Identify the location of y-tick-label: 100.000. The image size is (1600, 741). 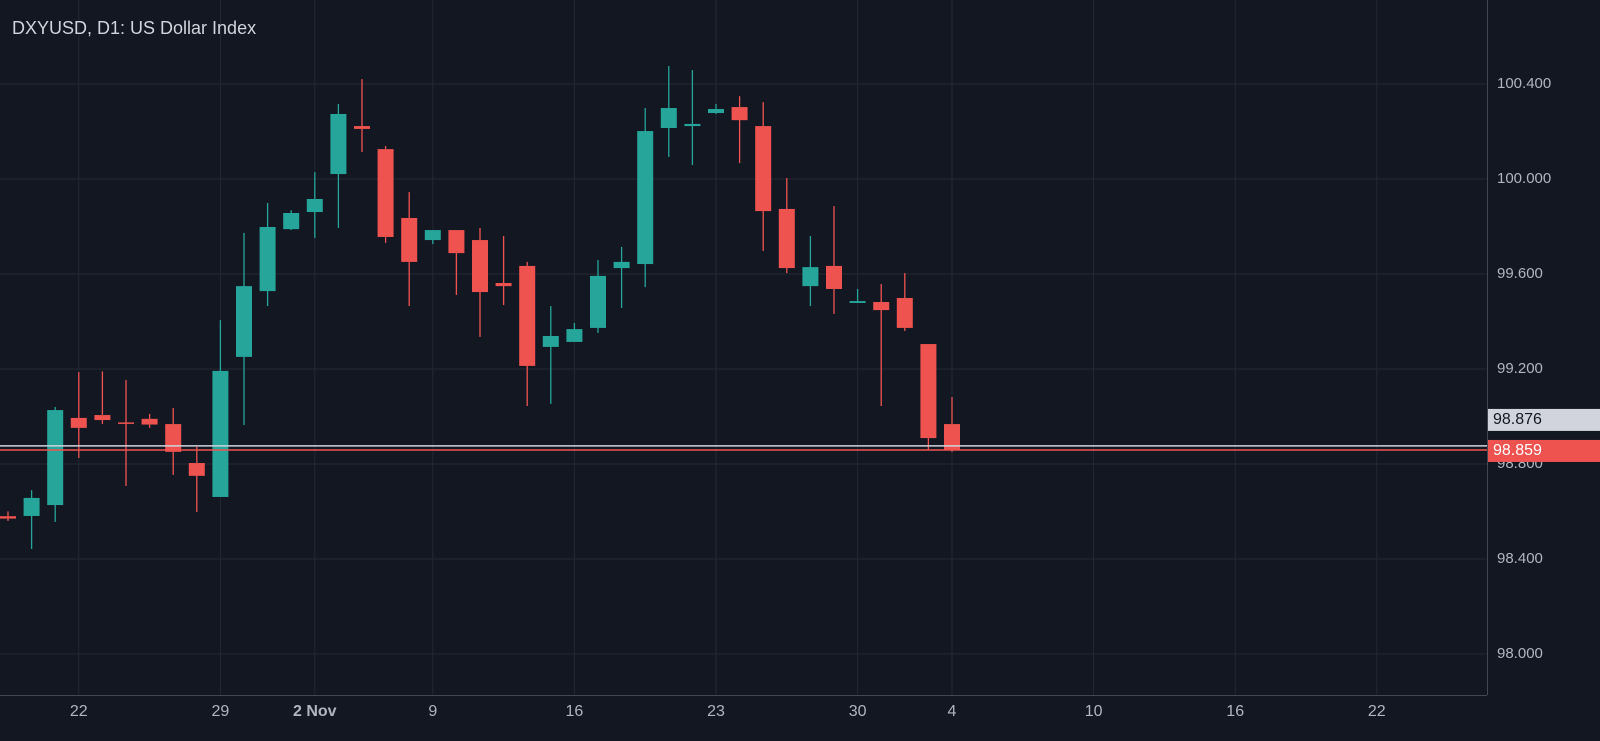
(1524, 178).